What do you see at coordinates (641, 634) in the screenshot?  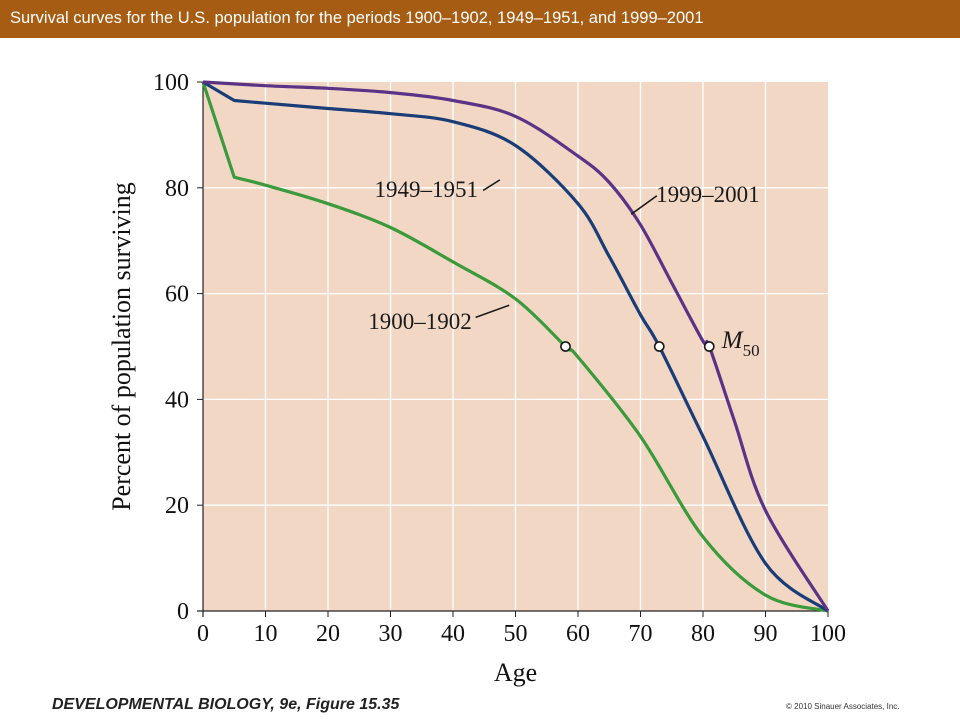 I see `x-tick-label-70: 70` at bounding box center [641, 634].